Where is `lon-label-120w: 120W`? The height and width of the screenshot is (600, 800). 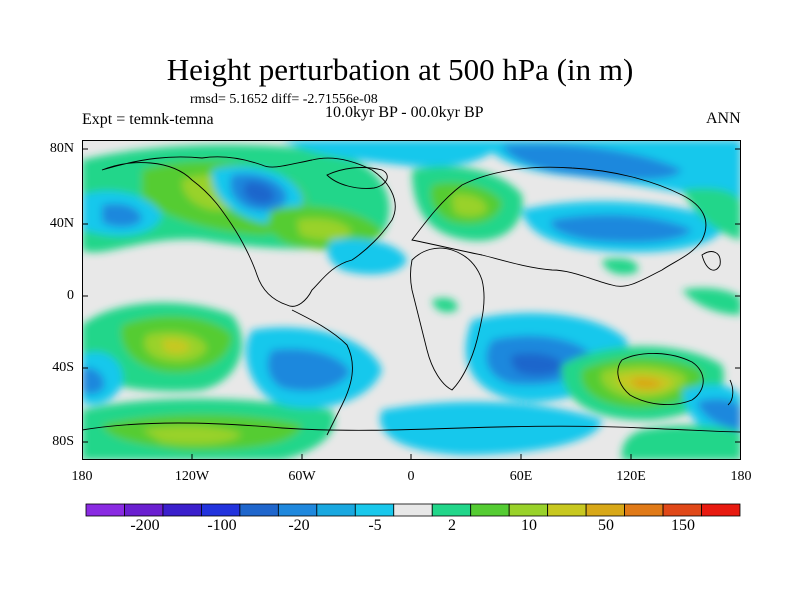
lon-label-120w: 120W is located at coordinates (192, 476).